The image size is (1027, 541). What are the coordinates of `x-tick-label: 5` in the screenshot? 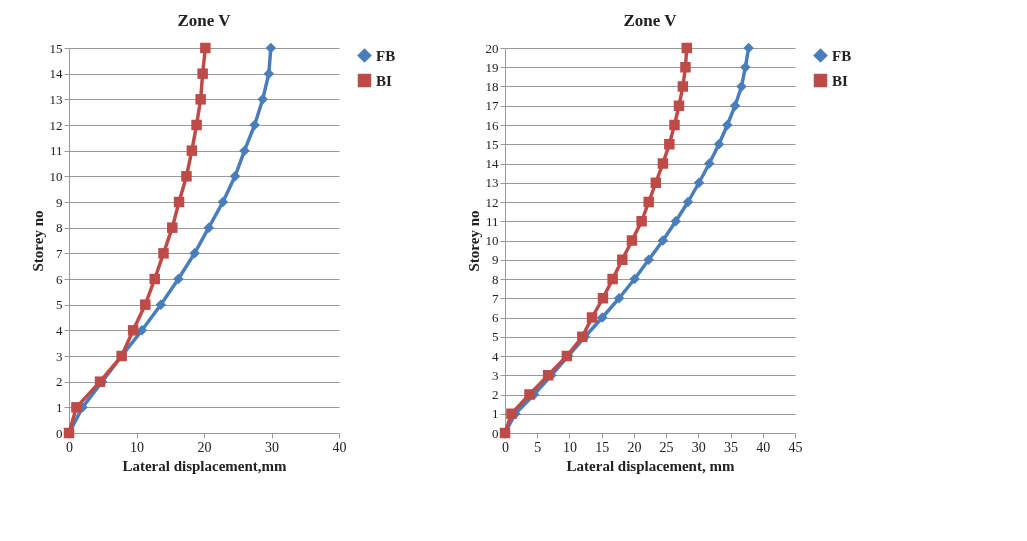 It's located at (538, 447).